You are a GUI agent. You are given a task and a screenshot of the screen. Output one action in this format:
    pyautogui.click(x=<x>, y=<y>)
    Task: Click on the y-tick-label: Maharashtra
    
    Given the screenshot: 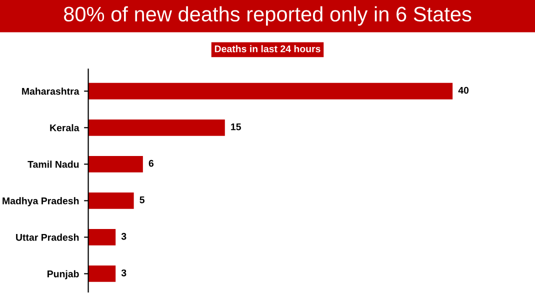 What is the action you would take?
    pyautogui.click(x=51, y=91)
    